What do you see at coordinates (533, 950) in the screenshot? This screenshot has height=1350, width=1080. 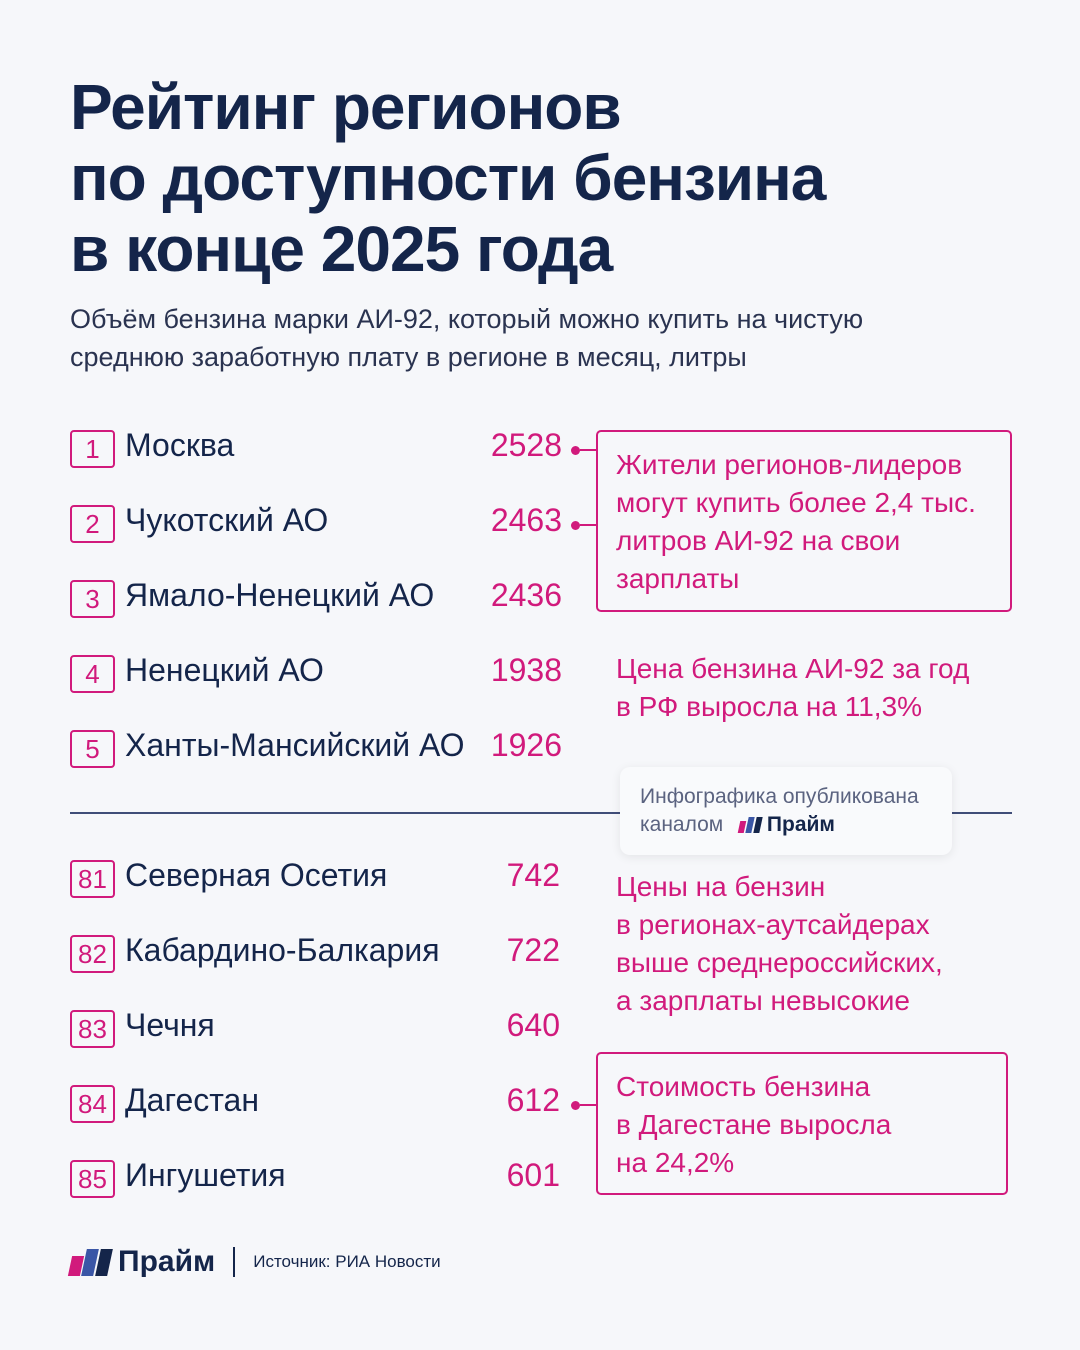 I see `region-value: 722` at bounding box center [533, 950].